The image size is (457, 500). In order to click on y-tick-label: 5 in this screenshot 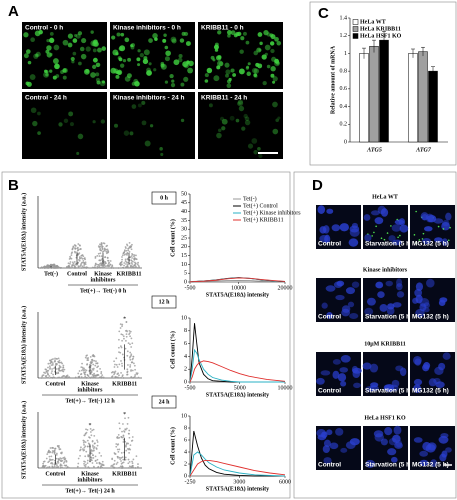, I will do `click(185, 274)`.